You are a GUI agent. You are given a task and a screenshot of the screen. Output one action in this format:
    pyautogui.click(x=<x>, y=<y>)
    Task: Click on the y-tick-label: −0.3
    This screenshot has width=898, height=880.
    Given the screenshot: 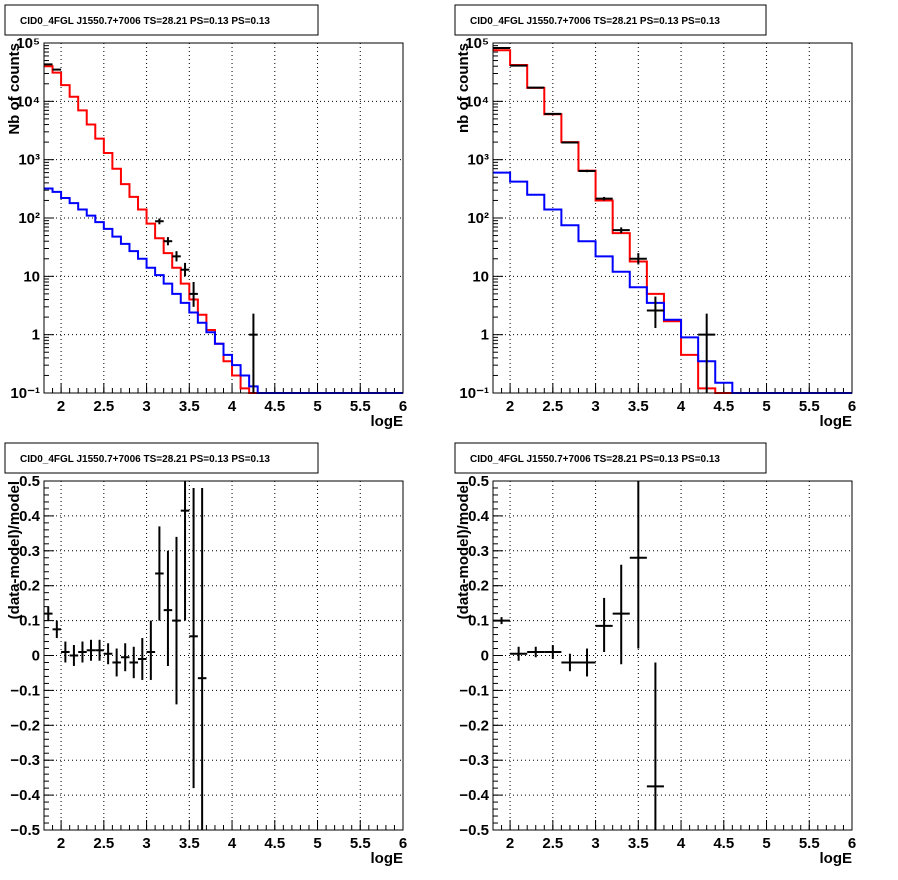 What is the action you would take?
    pyautogui.click(x=474, y=760)
    